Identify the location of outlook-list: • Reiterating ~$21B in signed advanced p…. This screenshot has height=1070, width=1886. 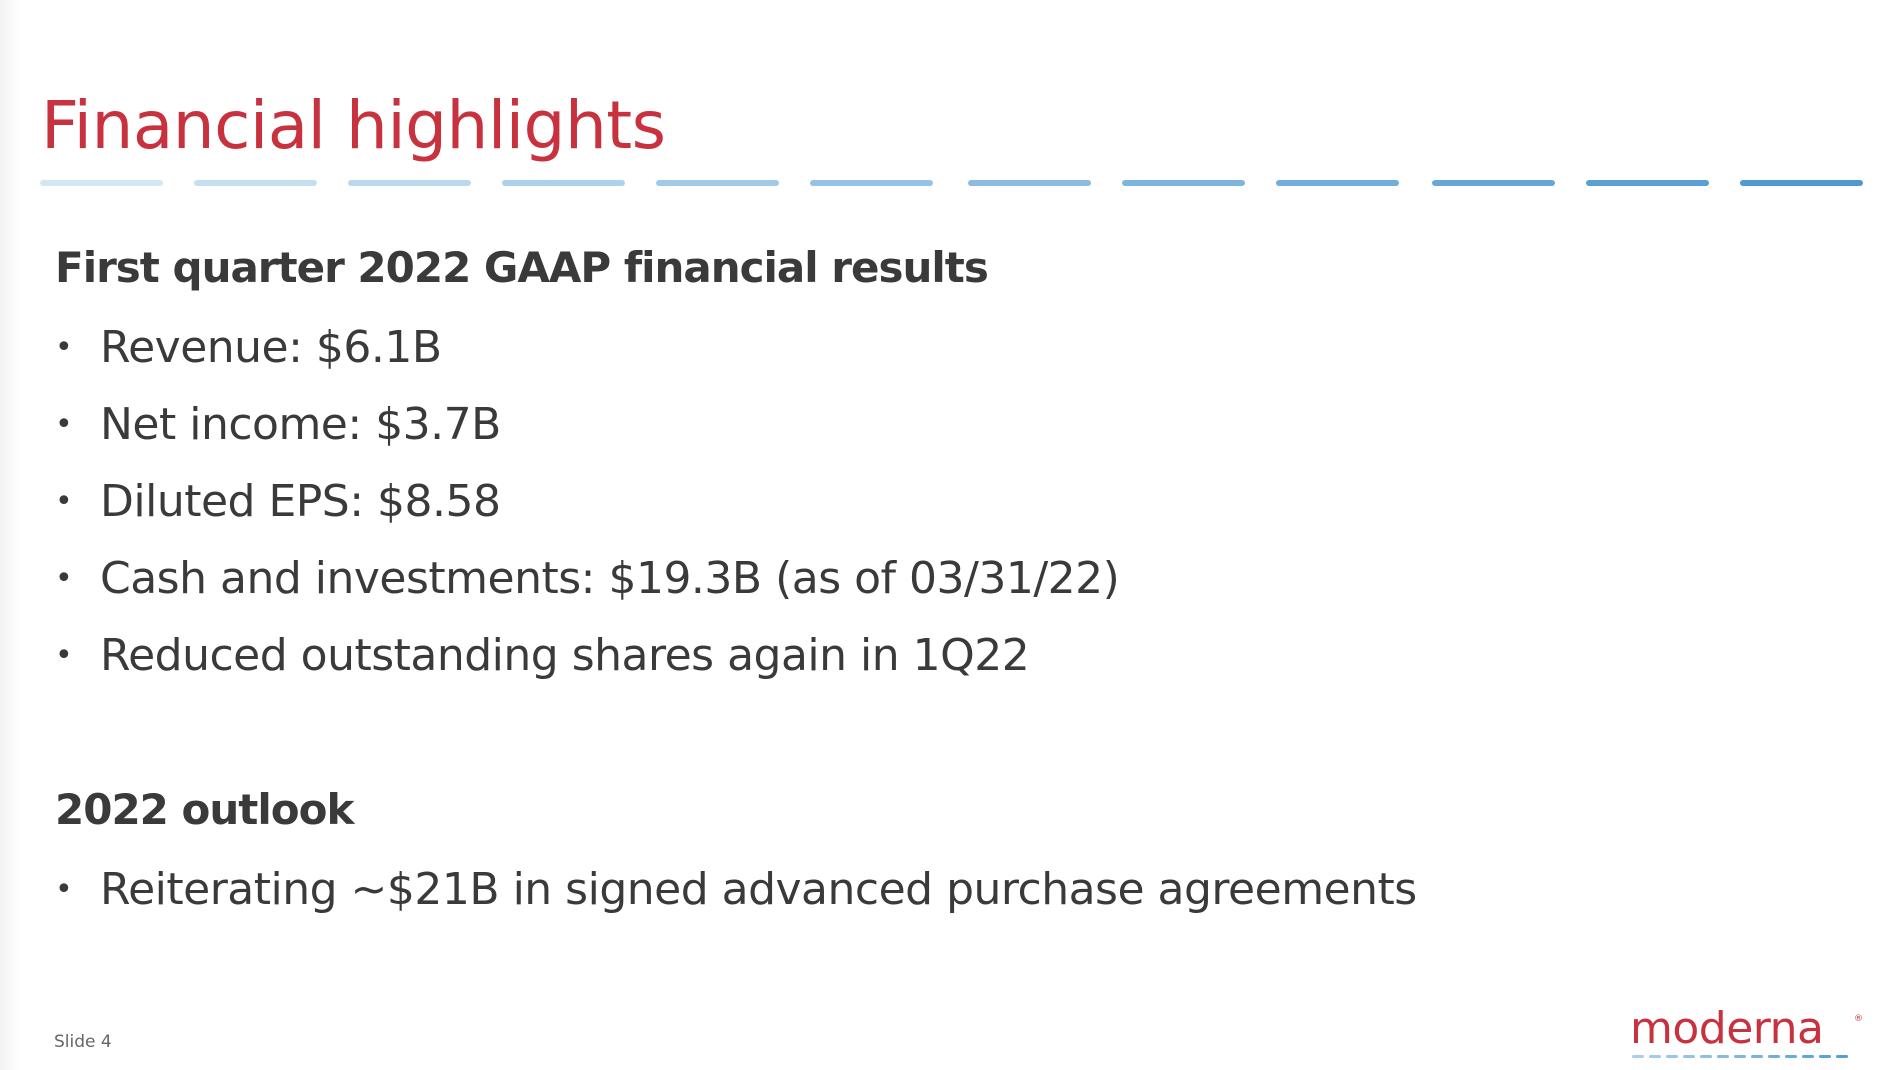
(736, 889).